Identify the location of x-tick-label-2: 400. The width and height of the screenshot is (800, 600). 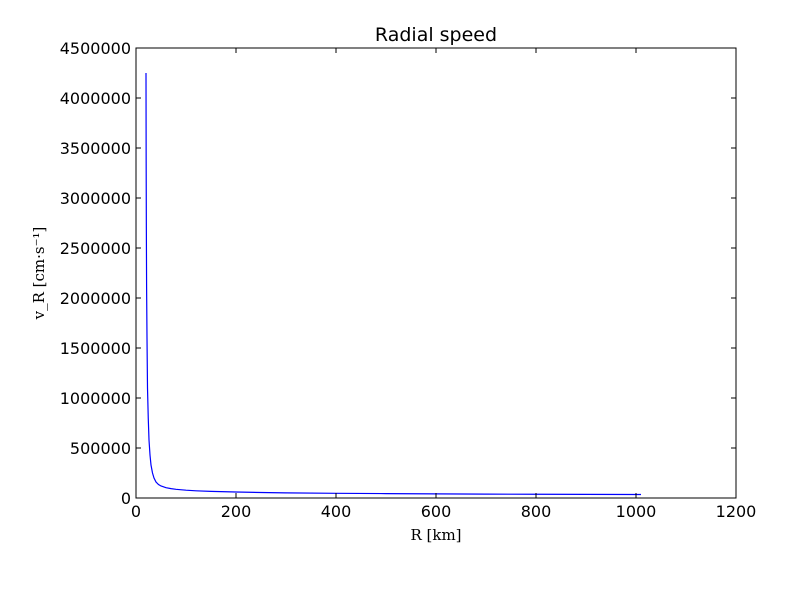
(336, 511).